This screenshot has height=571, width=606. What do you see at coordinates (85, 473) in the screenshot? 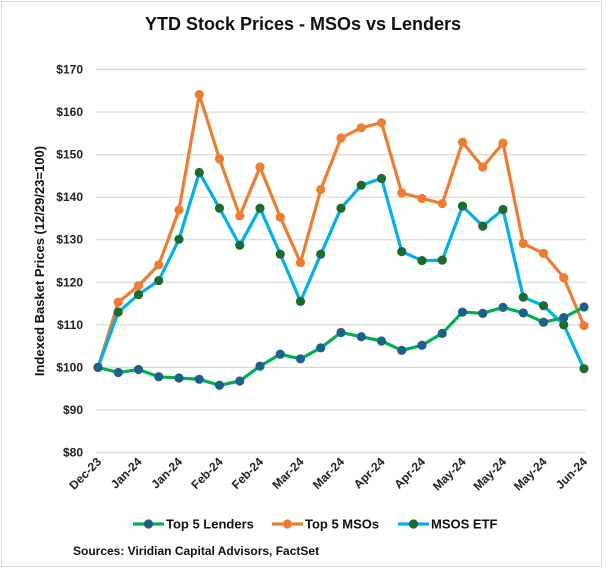
I see `x-tick-label: Dec-23` at bounding box center [85, 473].